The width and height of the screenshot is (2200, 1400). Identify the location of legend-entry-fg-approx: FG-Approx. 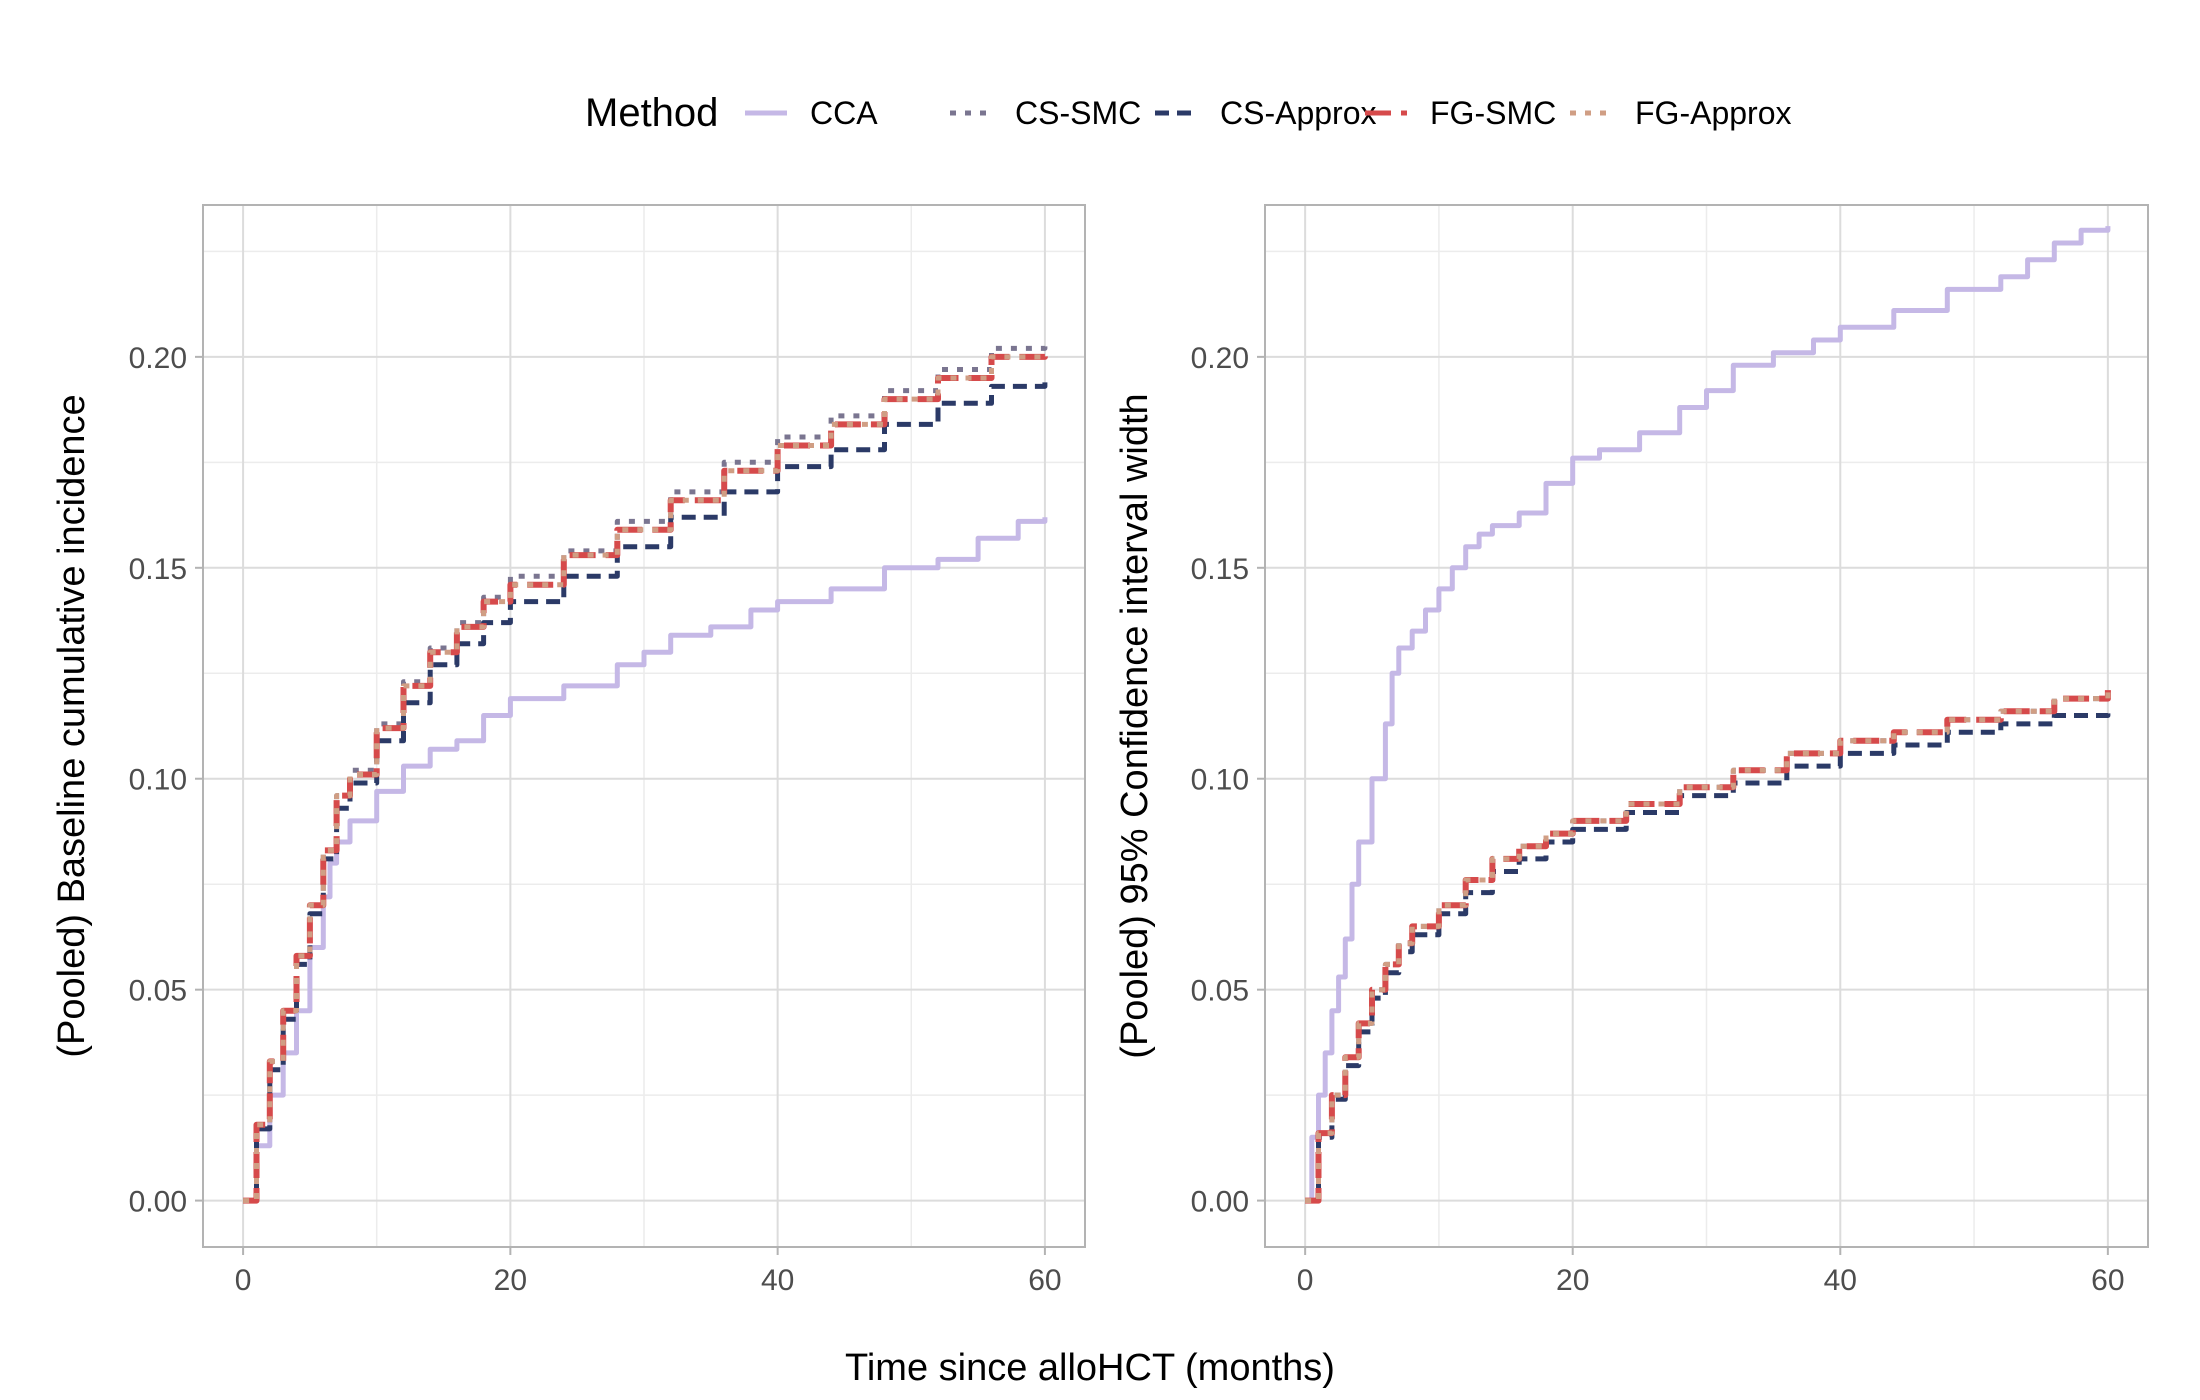
(1680, 113).